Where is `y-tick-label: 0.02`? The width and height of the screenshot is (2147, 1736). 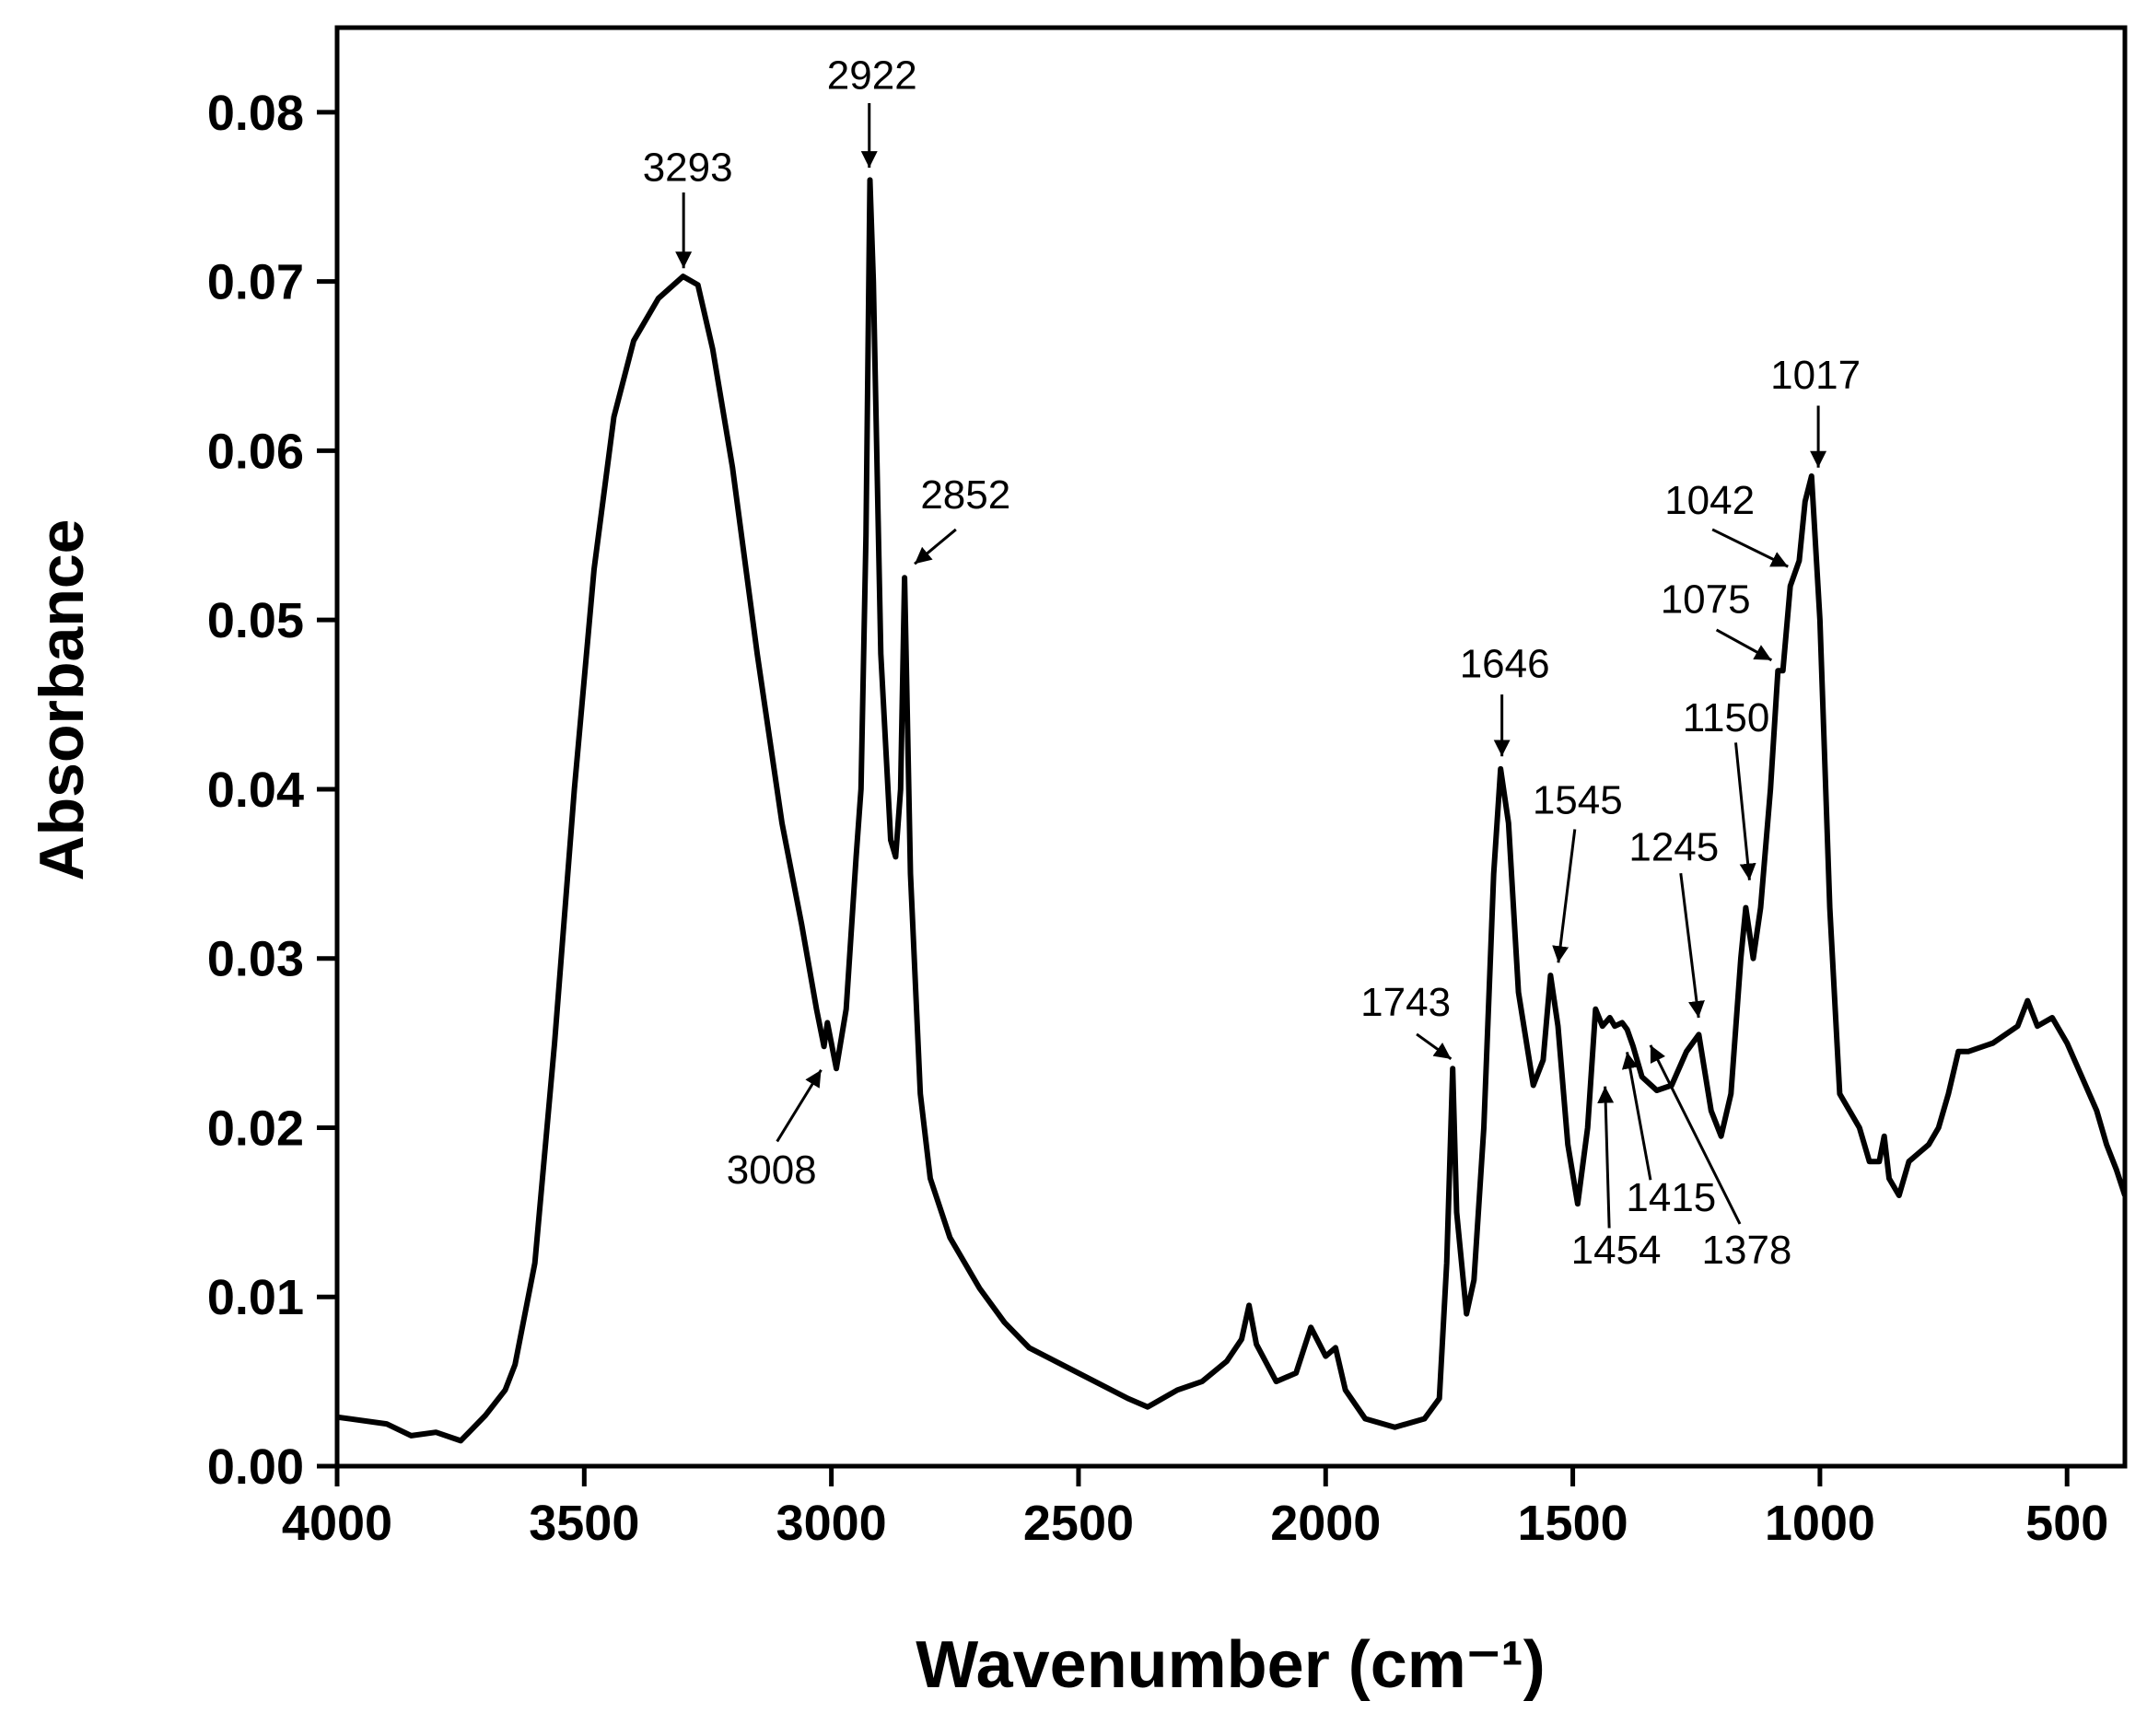
y-tick-label: 0.02 is located at coordinates (255, 1128).